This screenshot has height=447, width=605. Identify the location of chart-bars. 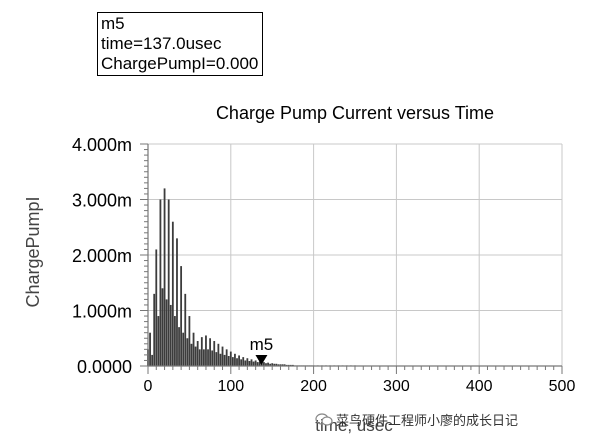
(251, 277).